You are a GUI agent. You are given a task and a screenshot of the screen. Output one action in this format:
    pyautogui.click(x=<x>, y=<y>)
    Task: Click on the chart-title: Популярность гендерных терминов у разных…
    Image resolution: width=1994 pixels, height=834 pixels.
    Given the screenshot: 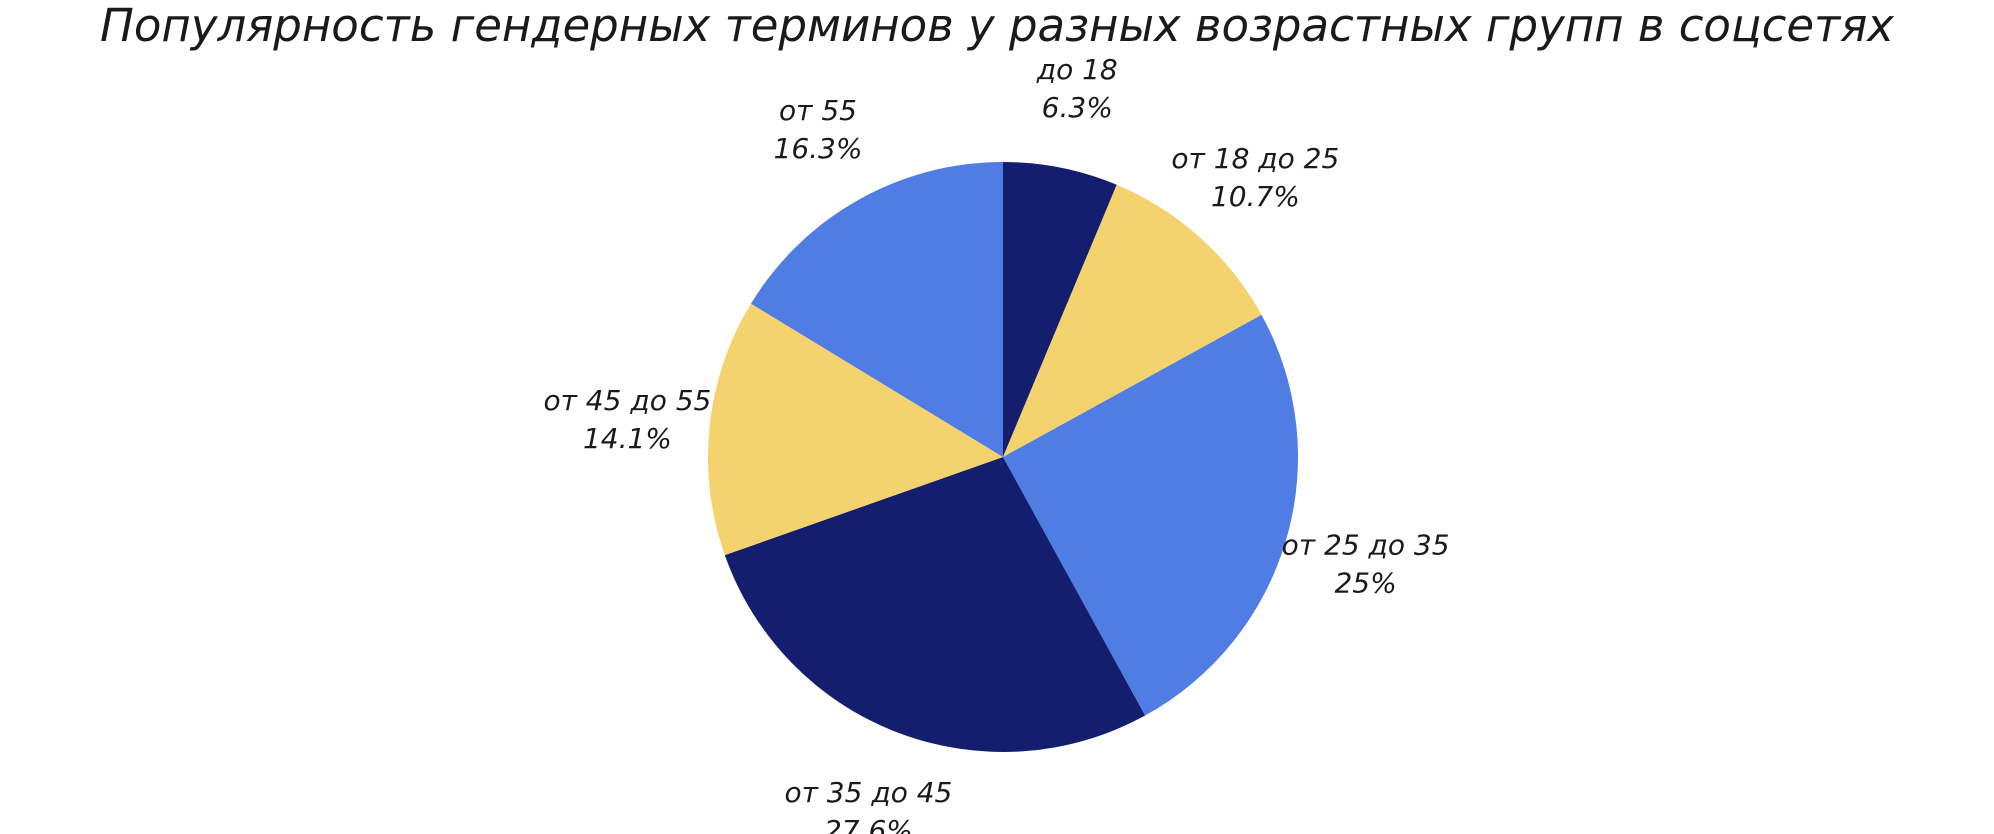 What is the action you would take?
    pyautogui.click(x=997, y=26)
    